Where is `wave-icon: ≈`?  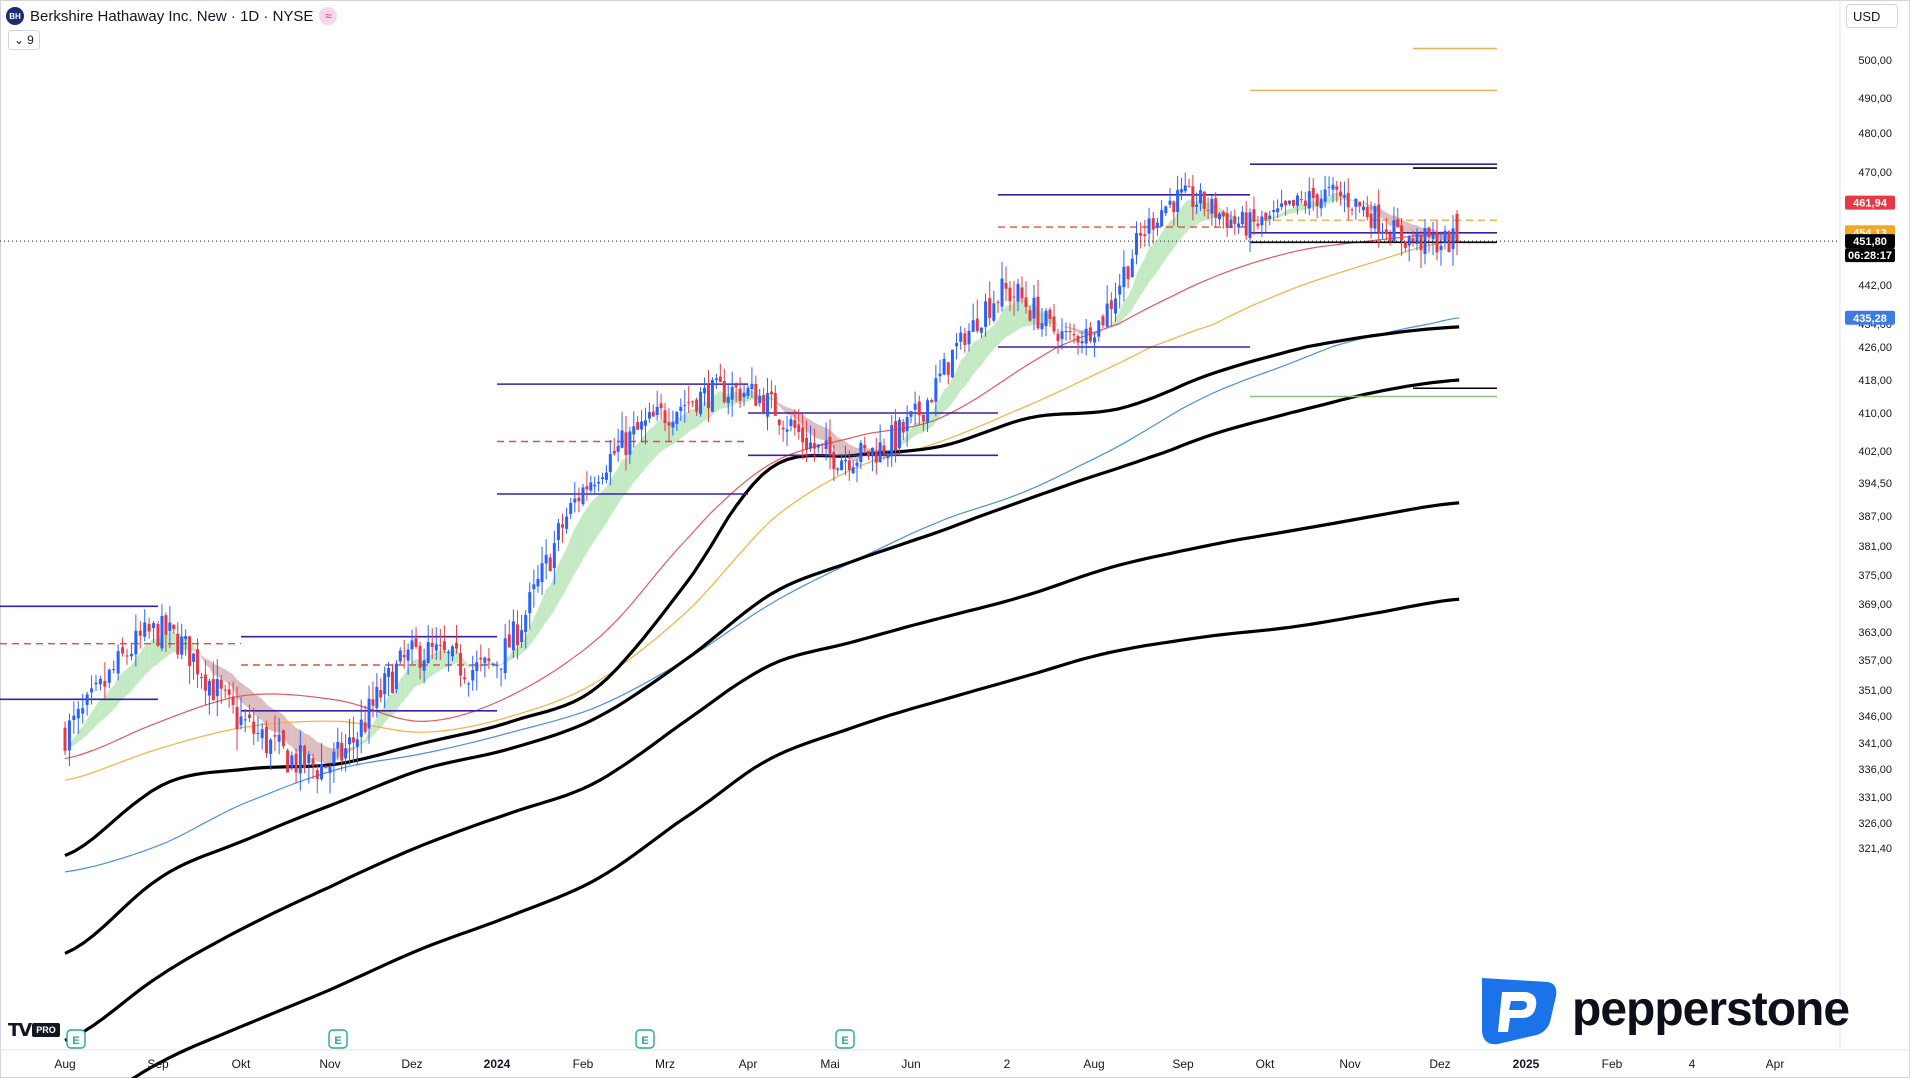
wave-icon: ≈ is located at coordinates (328, 16).